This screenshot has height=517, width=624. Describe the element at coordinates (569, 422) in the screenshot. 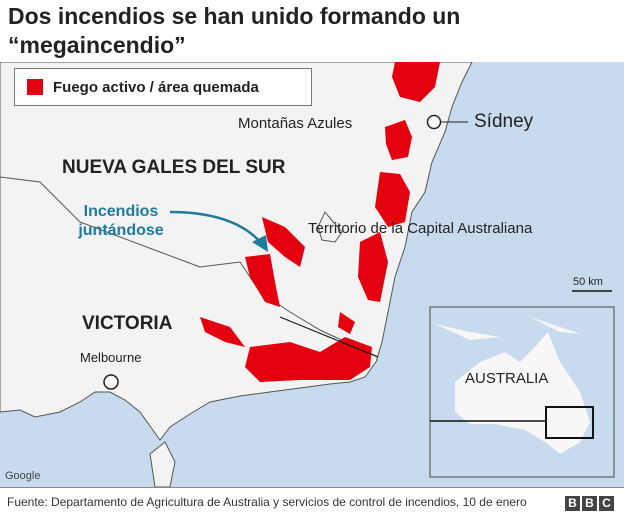

I see `inset-locator` at that location.